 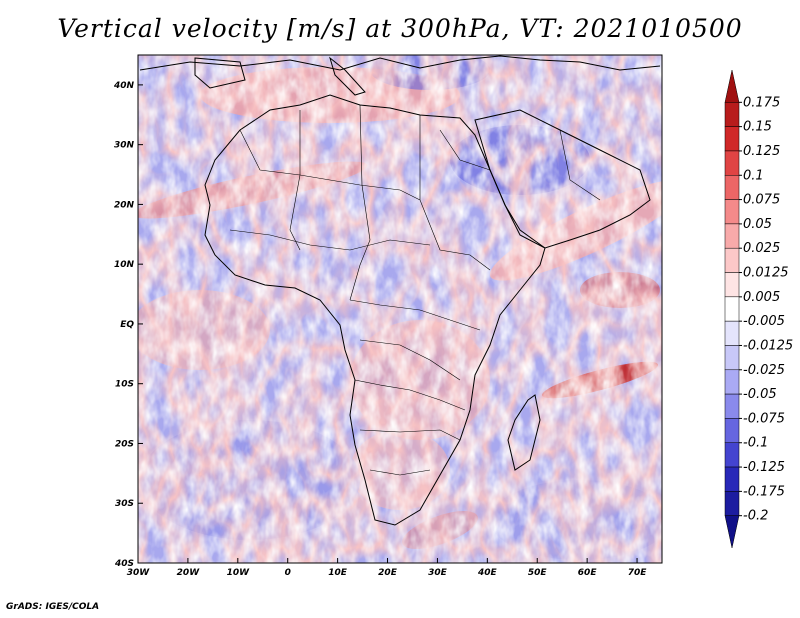 I want to click on colorbar-label: 0.075, so click(x=761, y=200).